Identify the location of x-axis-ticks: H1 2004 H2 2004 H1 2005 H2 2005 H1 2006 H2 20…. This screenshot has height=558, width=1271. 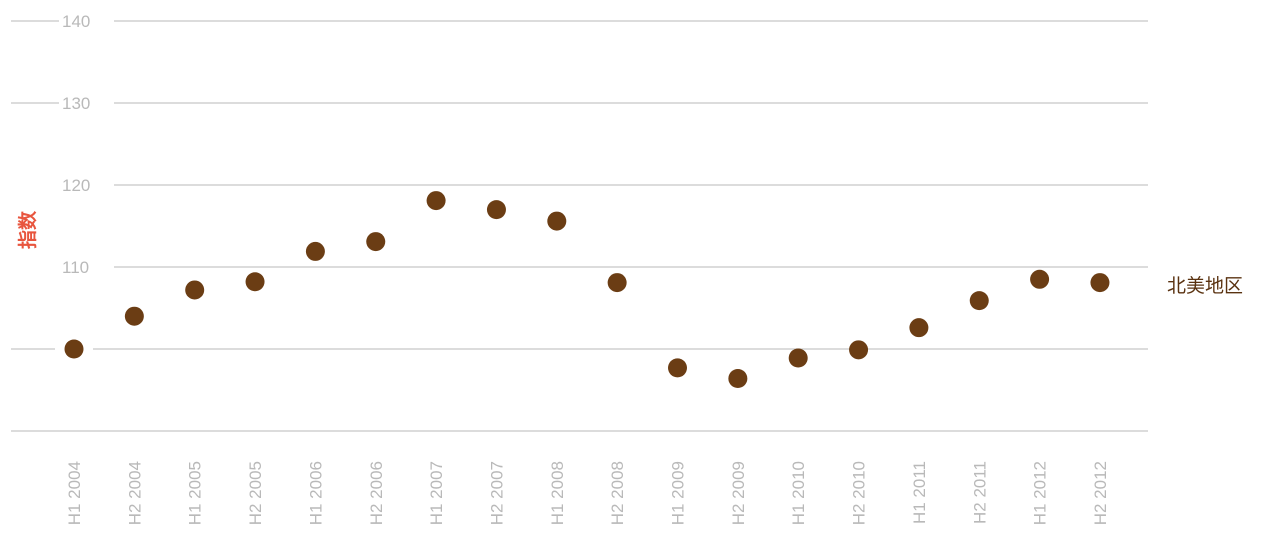
(587, 493).